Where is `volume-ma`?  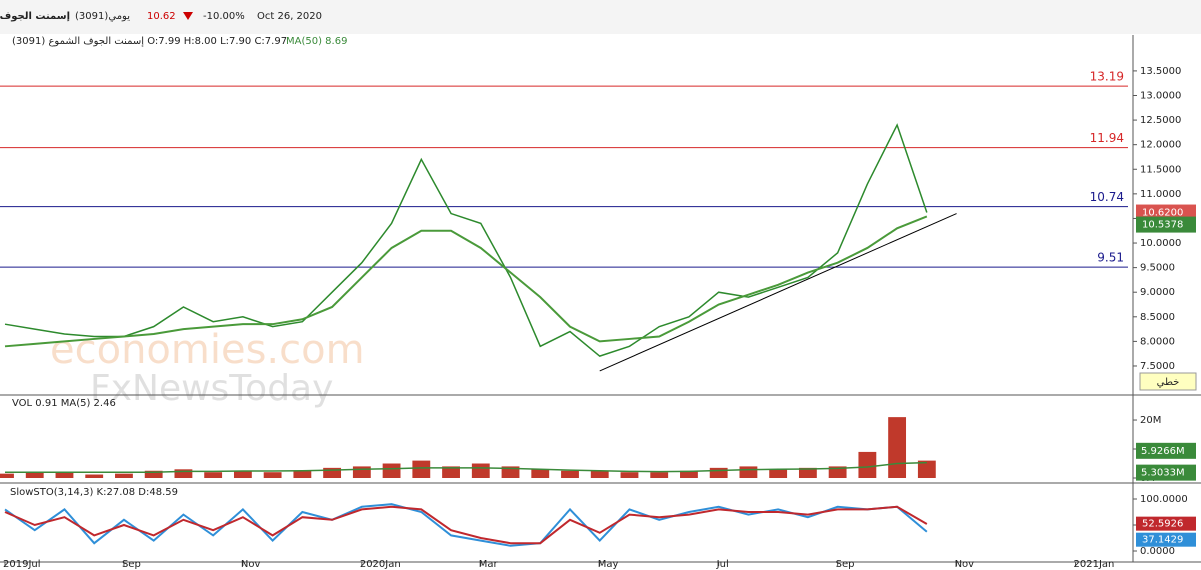 volume-ma is located at coordinates (466, 467).